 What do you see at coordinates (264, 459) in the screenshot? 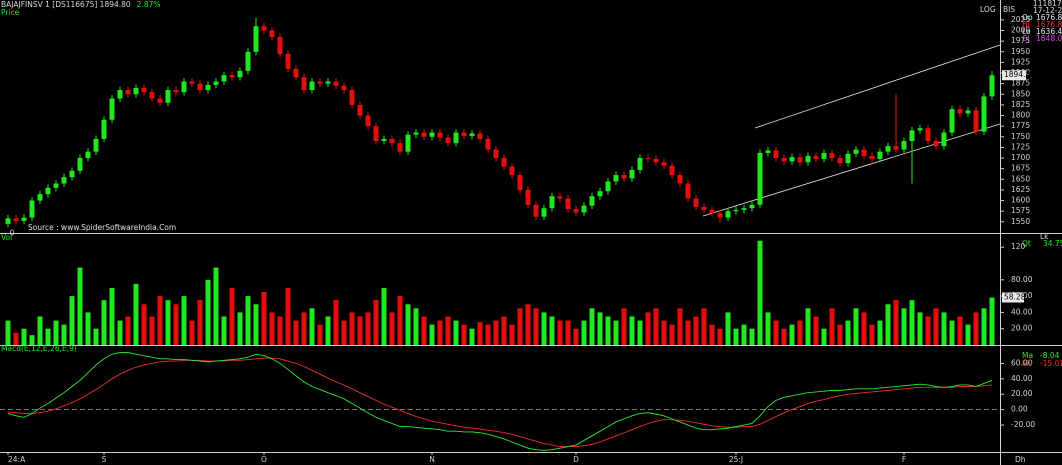
I see `x-tick-label: O` at bounding box center [264, 459].